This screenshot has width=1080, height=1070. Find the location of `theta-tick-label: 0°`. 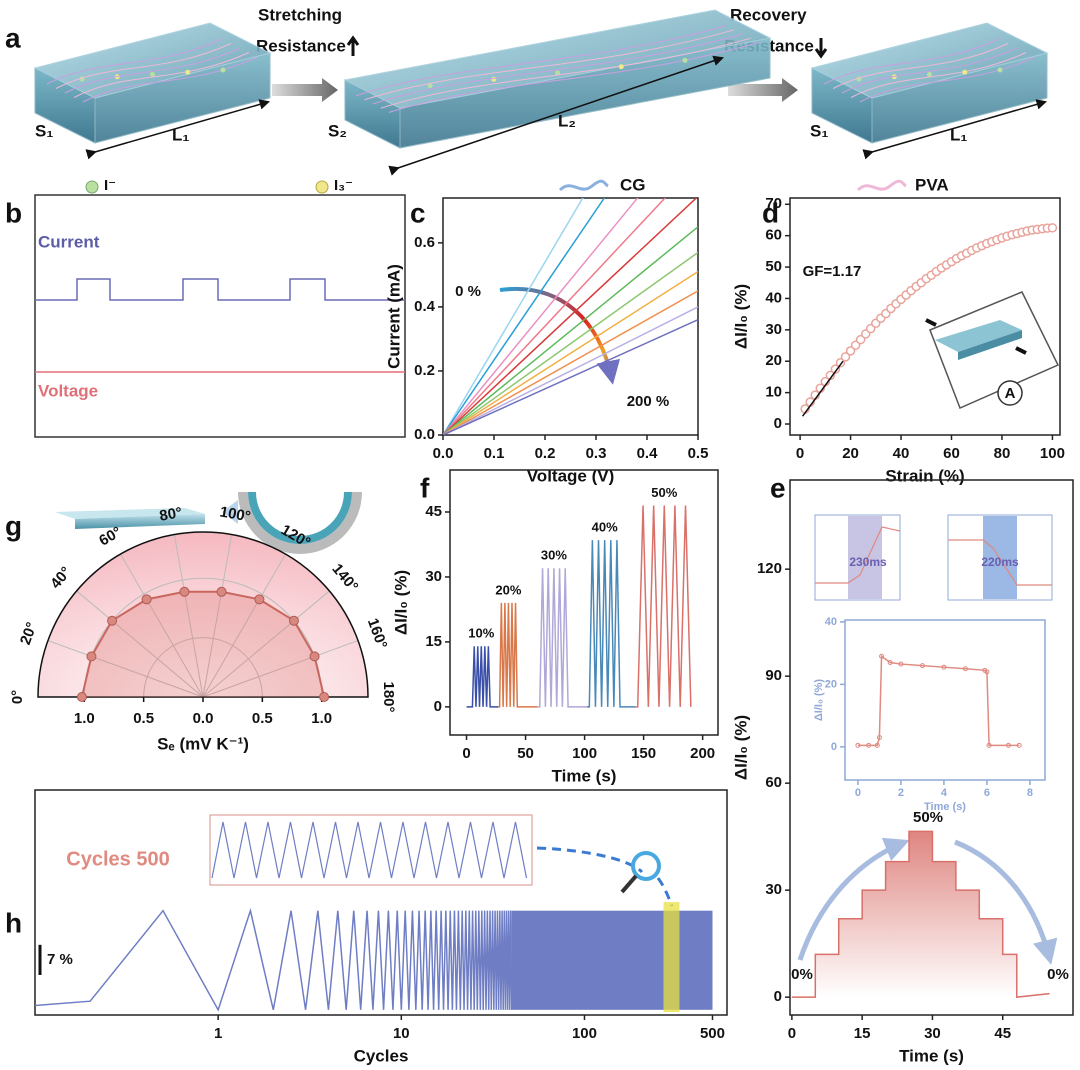

theta-tick-label: 0° is located at coordinates (17, 697).